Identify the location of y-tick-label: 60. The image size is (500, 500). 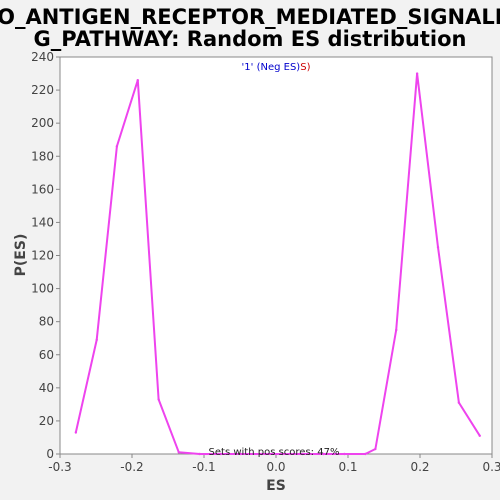
(46, 355).